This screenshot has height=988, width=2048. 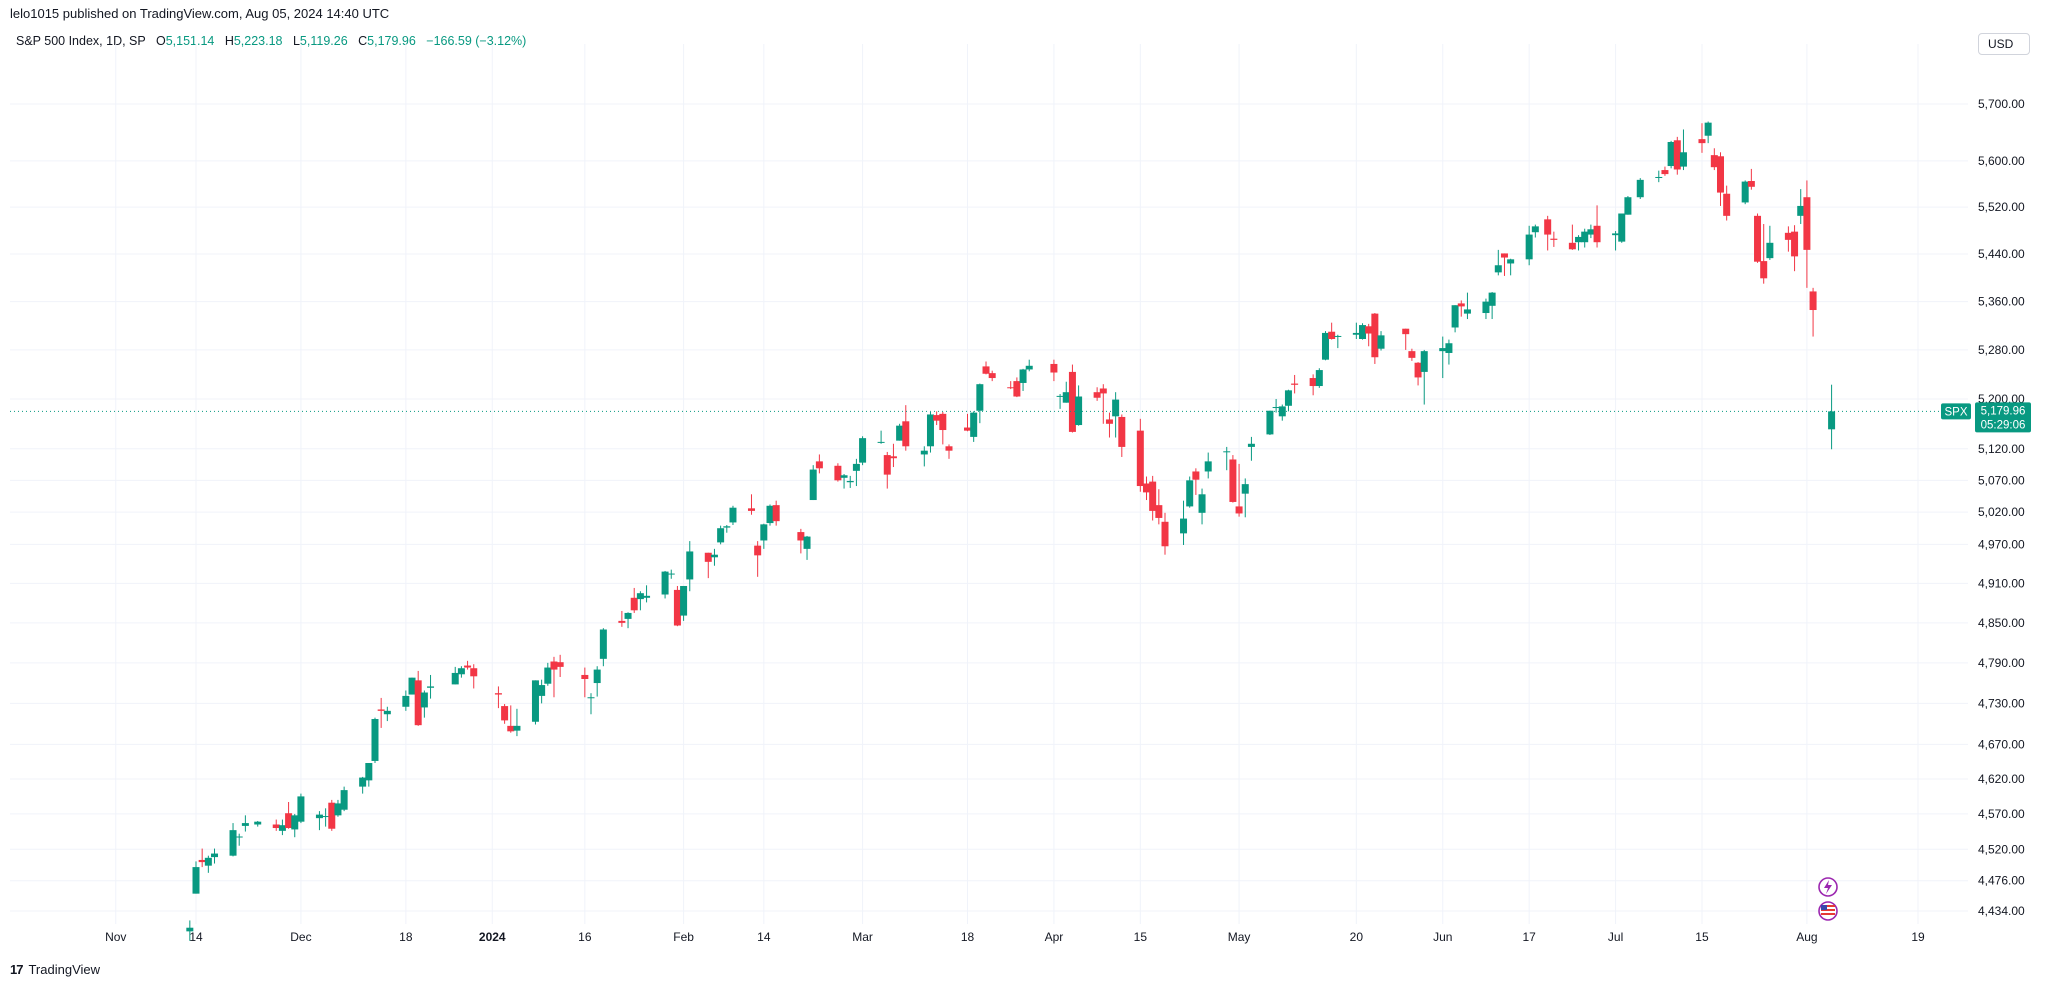 What do you see at coordinates (81, 41) in the screenshot?
I see `symbol-label: S&P 500 Index, 1D, SP` at bounding box center [81, 41].